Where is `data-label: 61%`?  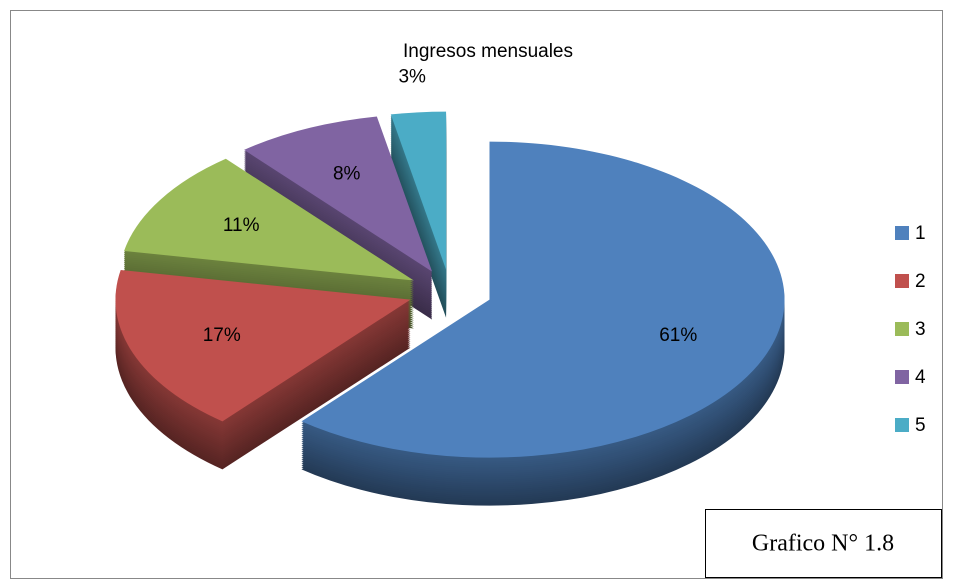
data-label: 61% is located at coordinates (678, 335).